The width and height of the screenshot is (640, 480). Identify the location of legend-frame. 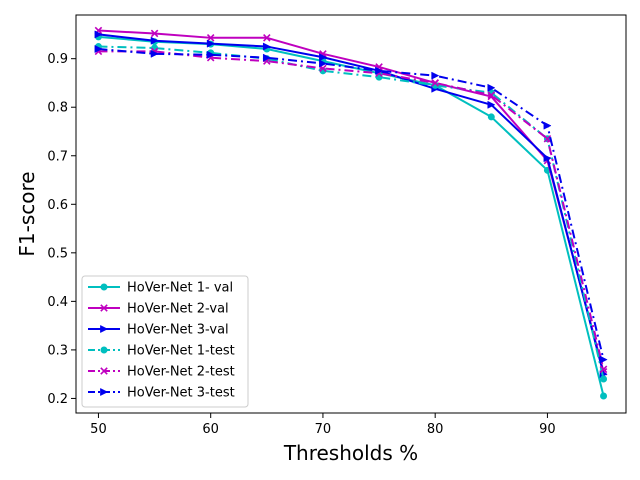
(165, 341).